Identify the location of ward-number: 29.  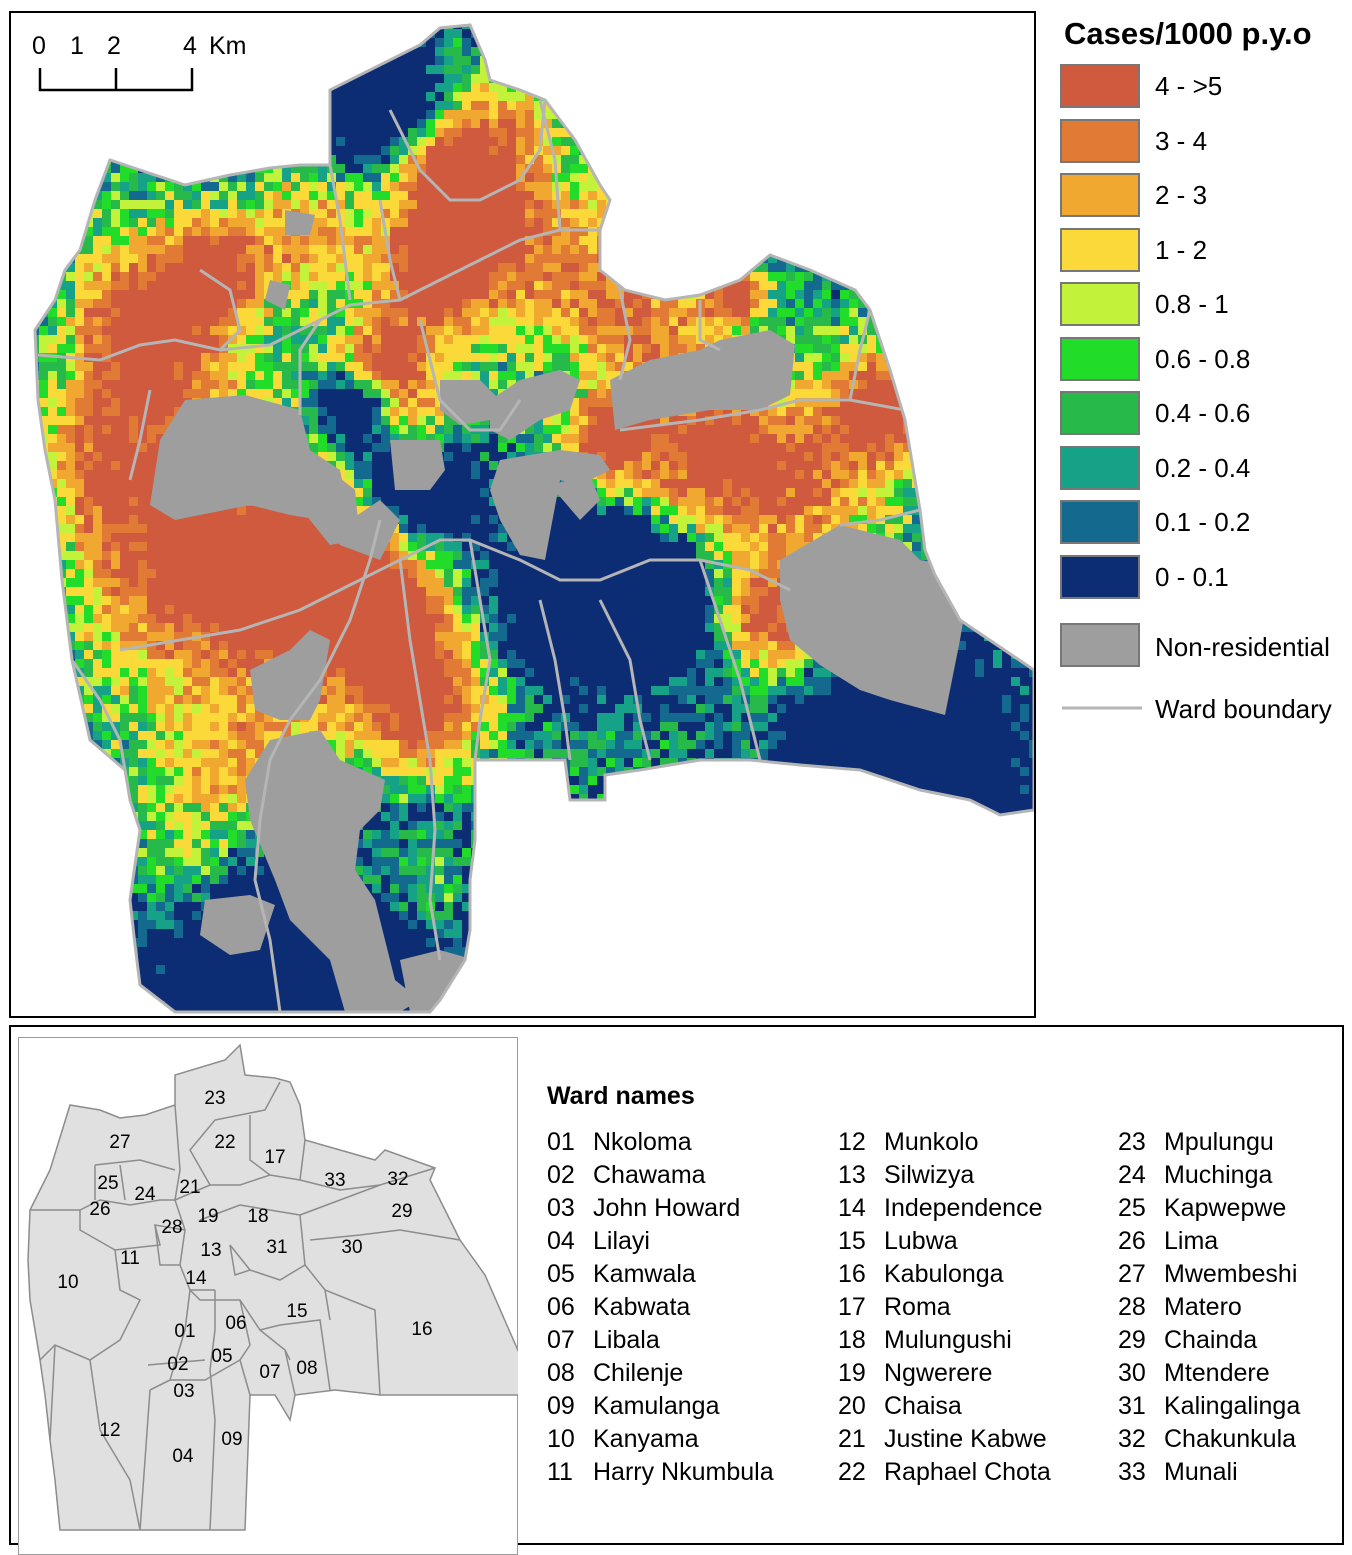
(1141, 1340).